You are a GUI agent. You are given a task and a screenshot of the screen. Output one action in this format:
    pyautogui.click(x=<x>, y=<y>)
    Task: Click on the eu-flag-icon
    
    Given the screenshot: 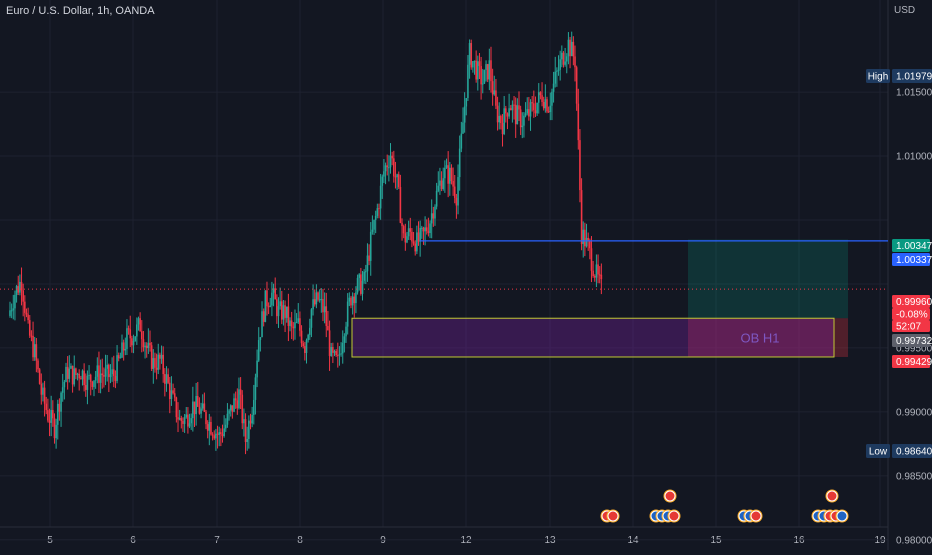 What is the action you would take?
    pyautogui.click(x=842, y=516)
    